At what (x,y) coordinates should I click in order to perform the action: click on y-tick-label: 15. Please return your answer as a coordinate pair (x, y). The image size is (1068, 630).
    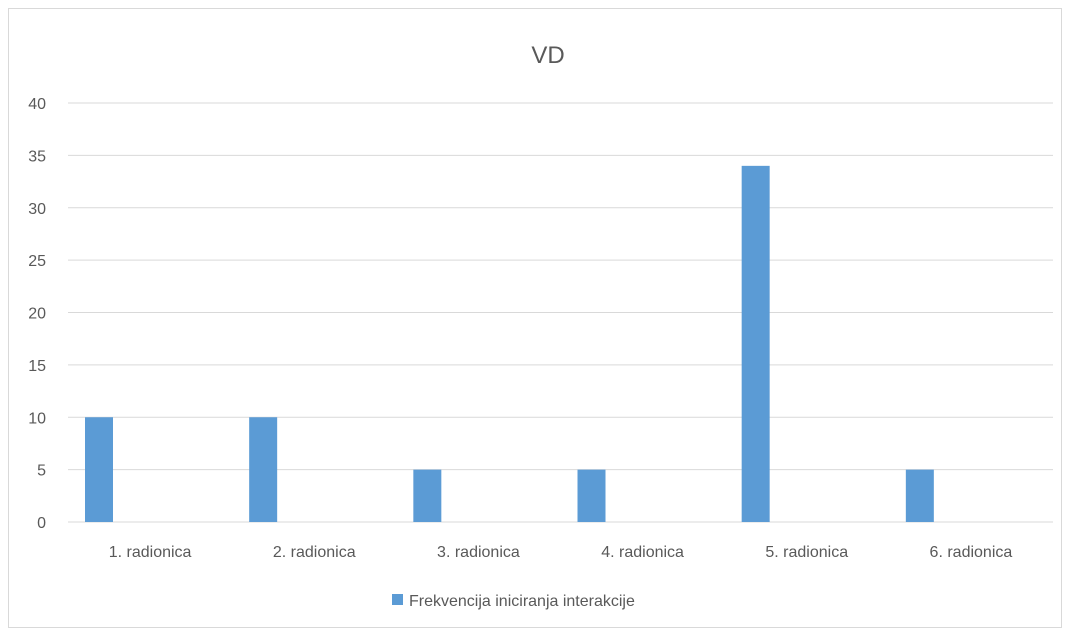
    Looking at the image, I should click on (37, 366).